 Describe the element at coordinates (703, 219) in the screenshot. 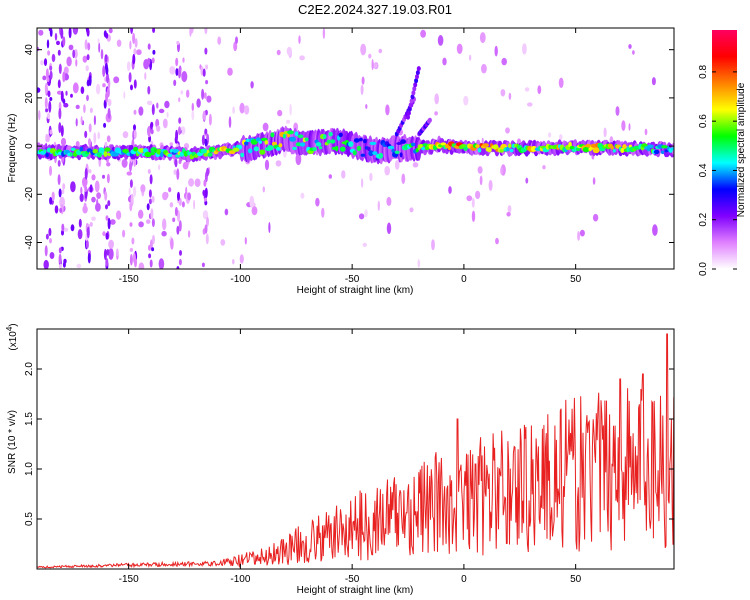

I see `colorbar-tick-label: 0.2` at that location.